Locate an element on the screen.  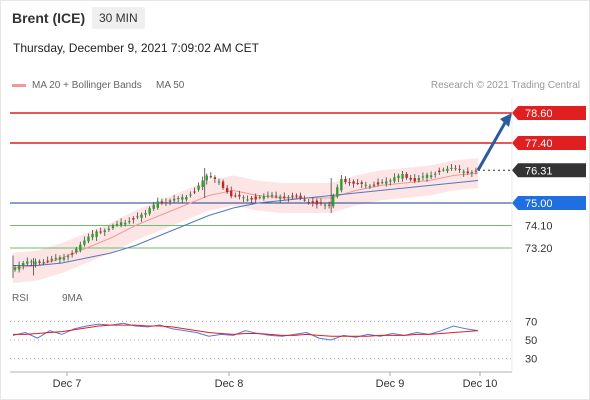
symbol-title: Brent (ICE) is located at coordinates (49, 18).